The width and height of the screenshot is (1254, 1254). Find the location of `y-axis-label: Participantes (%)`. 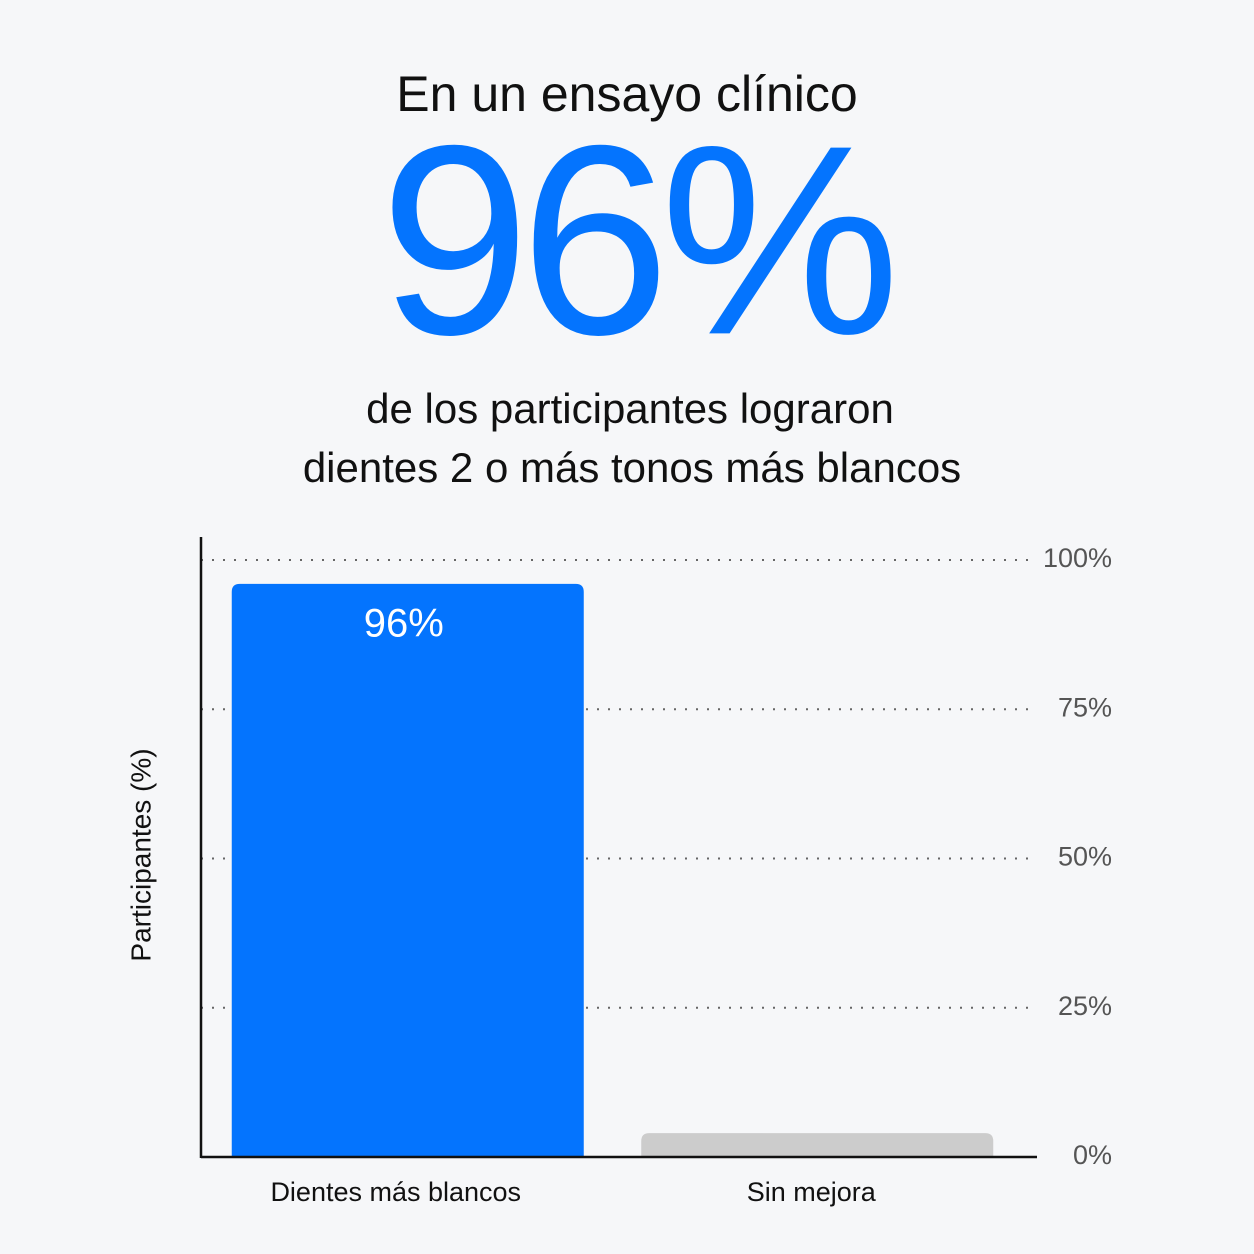

y-axis-label: Participantes (%) is located at coordinates (140, 854).